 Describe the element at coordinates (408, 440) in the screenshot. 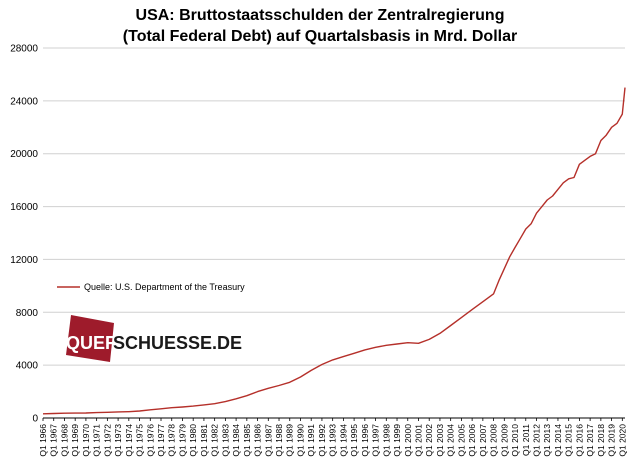

I see `x-tick-label: Q1 2000` at that location.